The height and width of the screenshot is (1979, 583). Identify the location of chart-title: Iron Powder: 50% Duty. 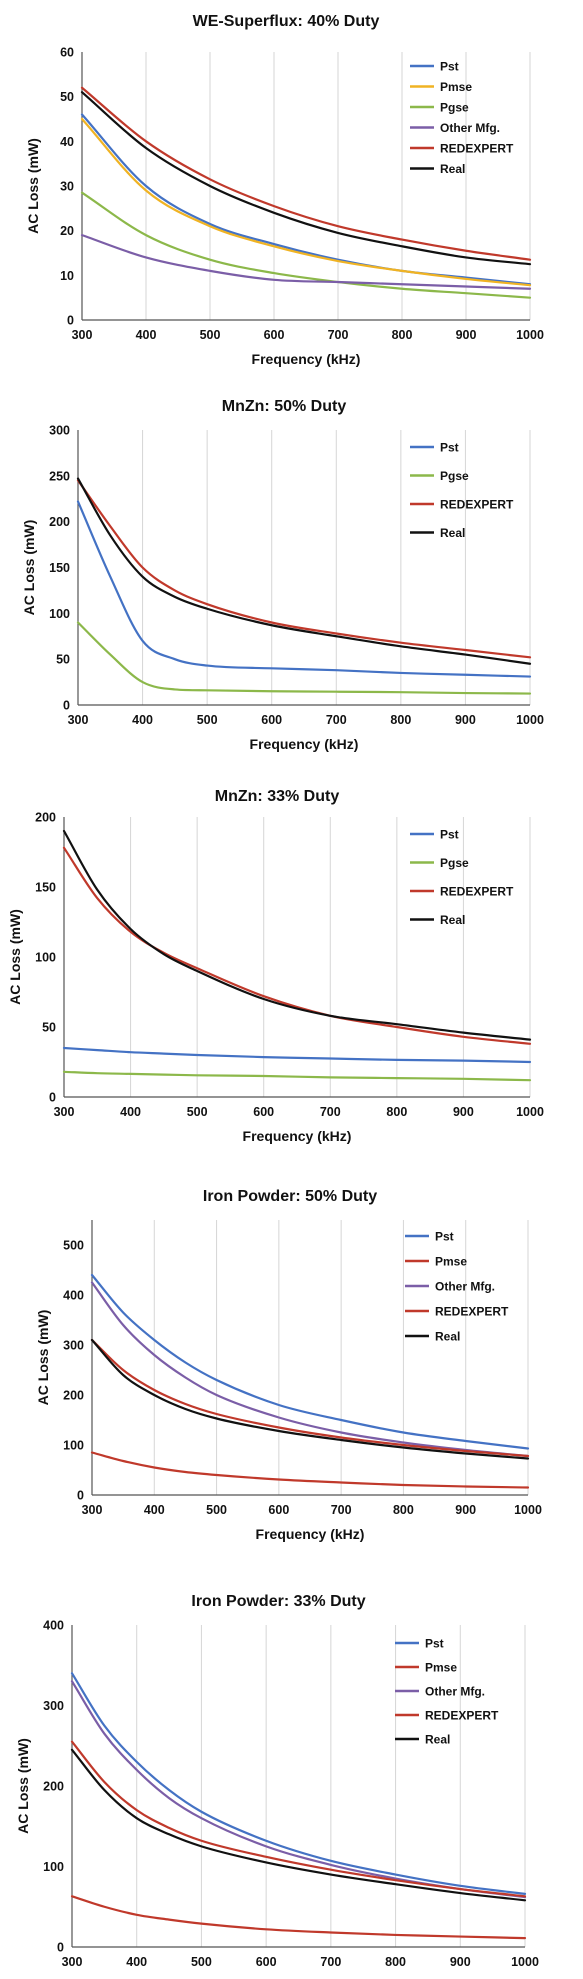
(290, 1196).